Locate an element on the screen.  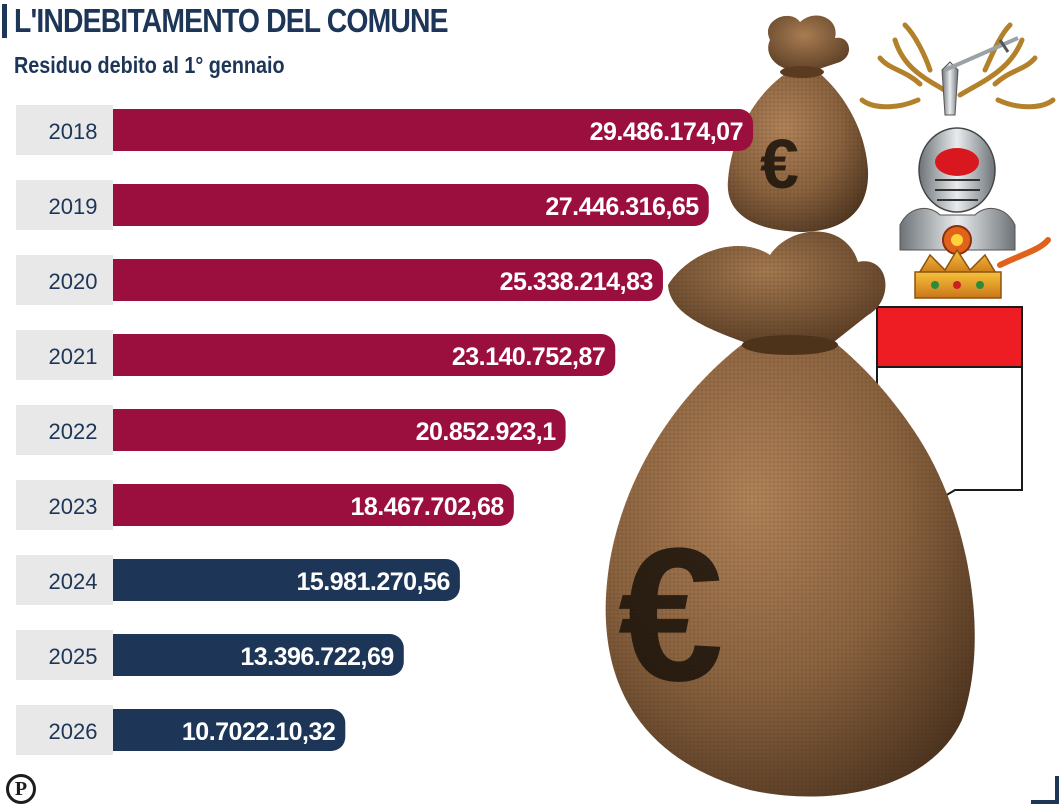
year-label: 2020 is located at coordinates (73, 281).